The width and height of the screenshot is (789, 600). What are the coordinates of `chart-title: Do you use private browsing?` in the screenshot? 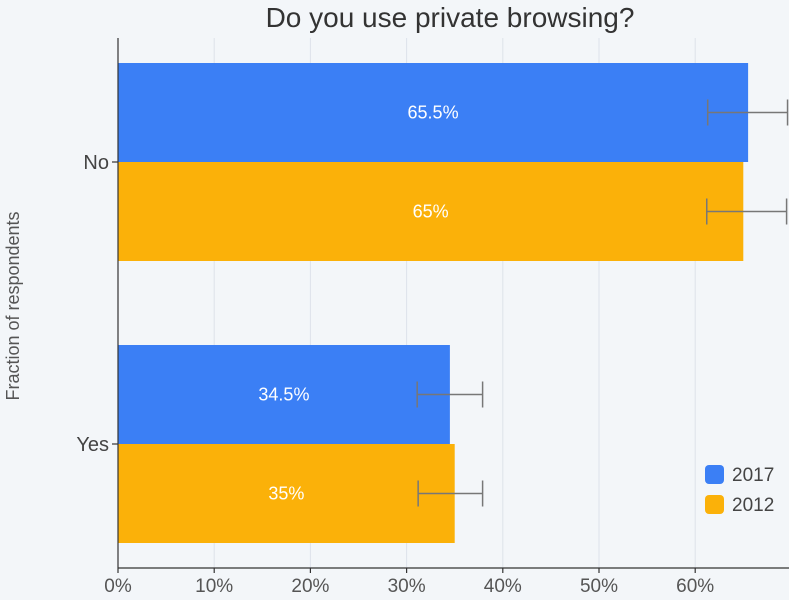 It's located at (450, 17).